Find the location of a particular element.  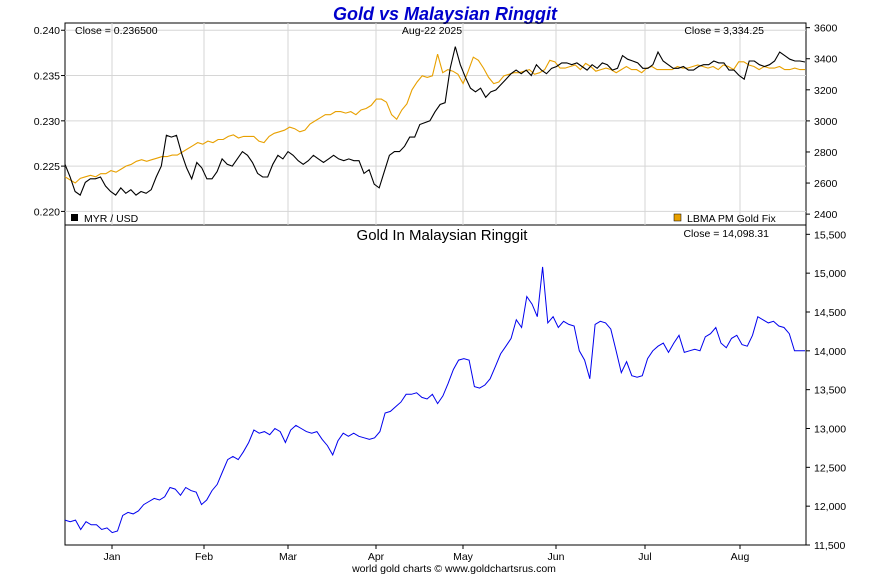

y-bottom-tick-label: 15,000 is located at coordinates (830, 274).